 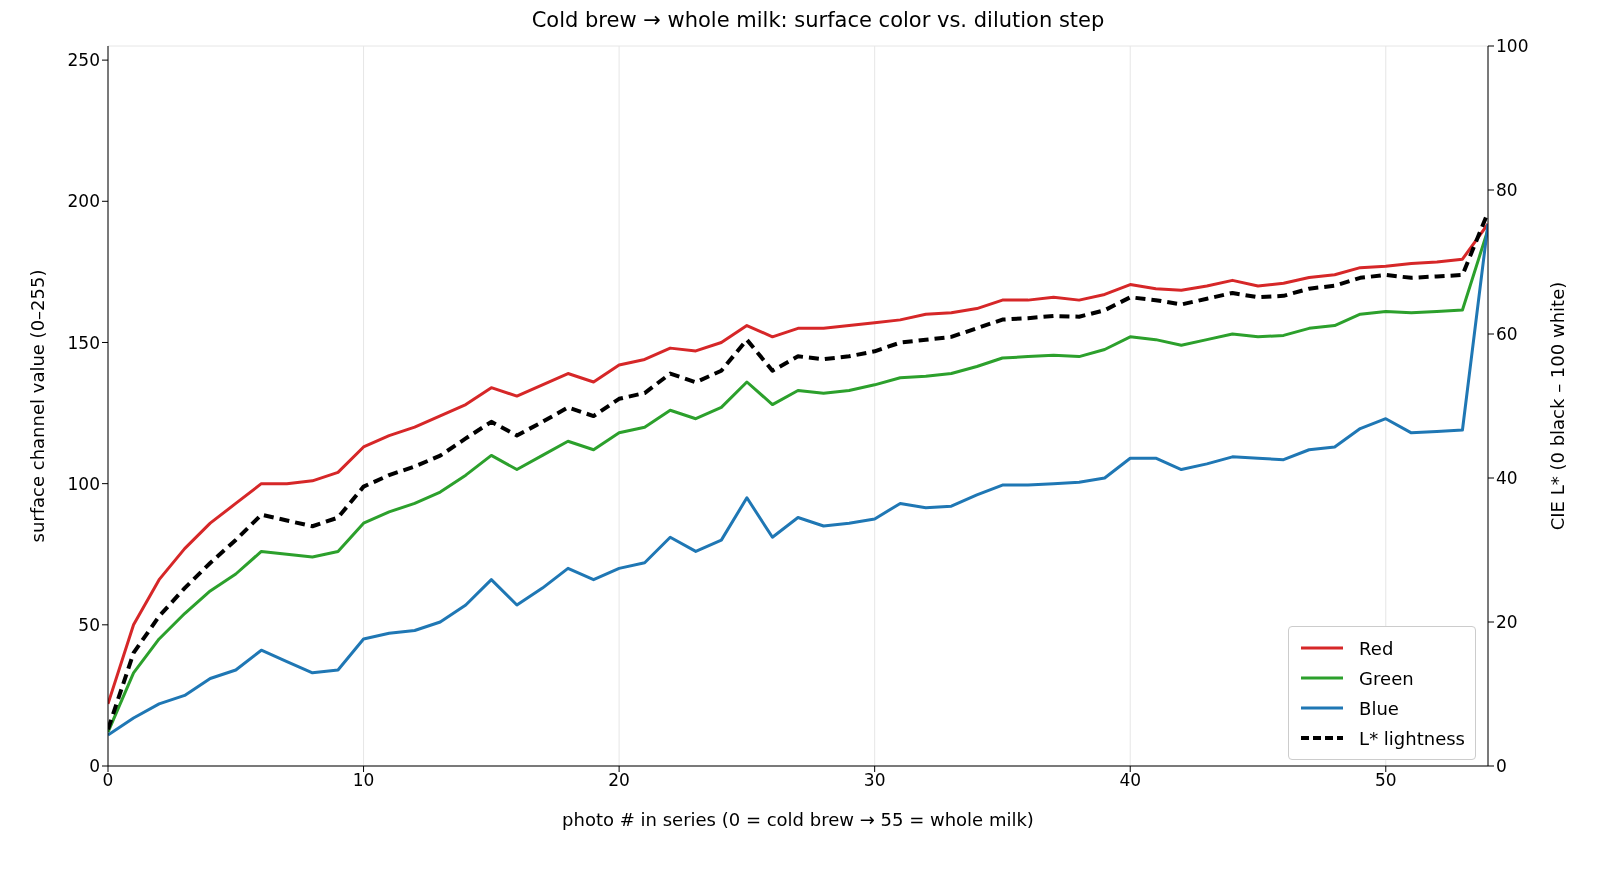 What do you see at coordinates (1379, 708) in the screenshot?
I see `legend-label: Blue` at bounding box center [1379, 708].